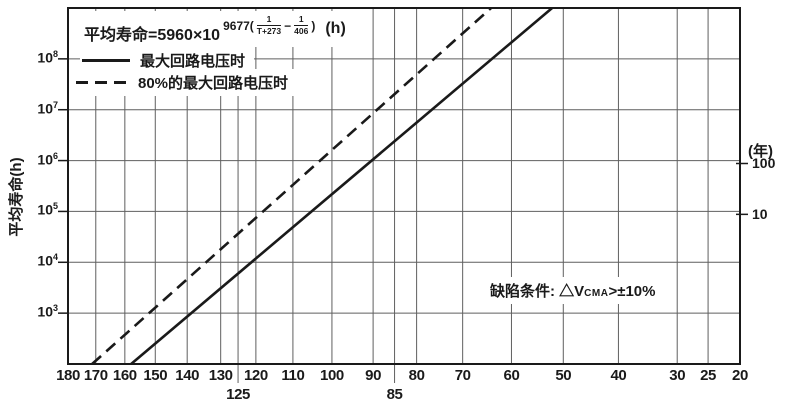 This screenshot has height=406, width=796. What do you see at coordinates (104, 82) in the screenshot?
I see `dashed-line-sample` at bounding box center [104, 82].